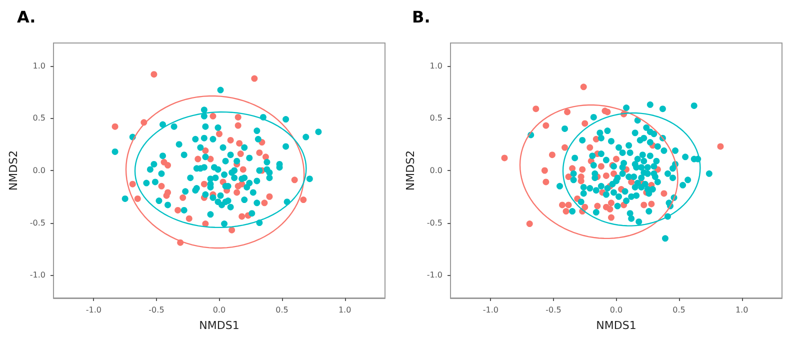  What do you see at coordinates (26, 17) in the screenshot?
I see `chart-title: A.` at bounding box center [26, 17].